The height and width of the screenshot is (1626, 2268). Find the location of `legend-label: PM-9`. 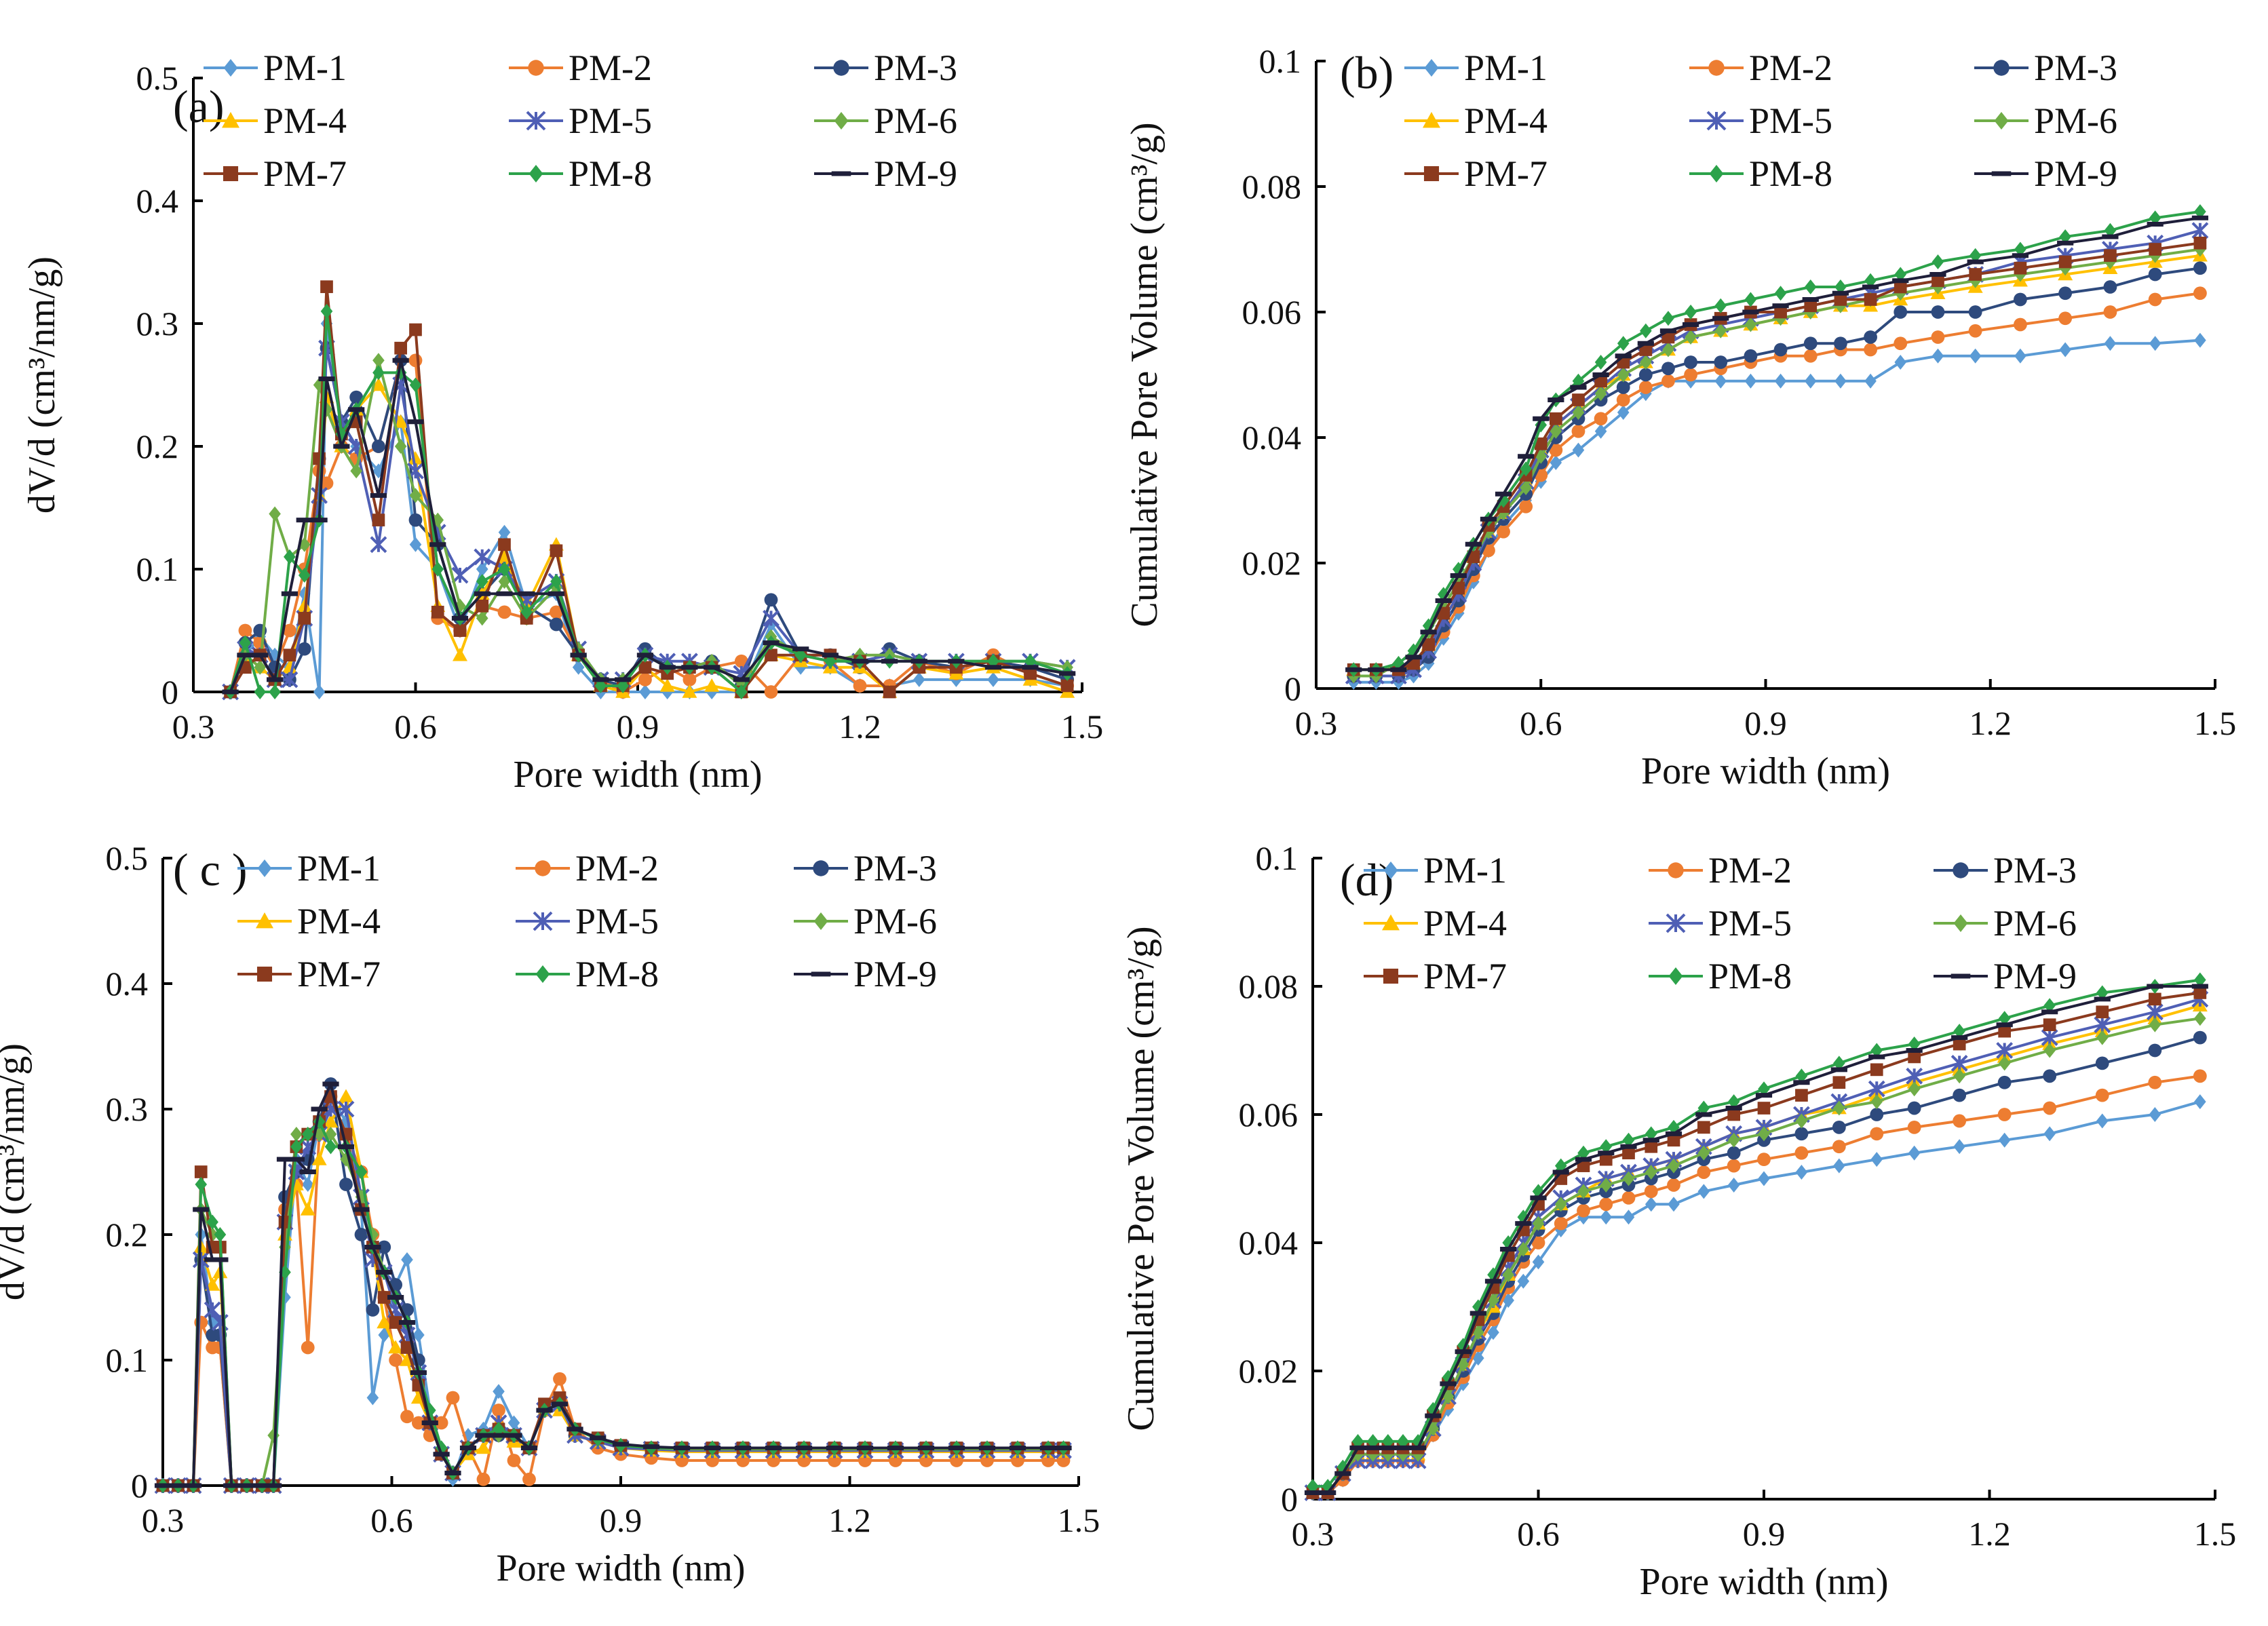

legend-label: PM-9 is located at coordinates (915, 173).